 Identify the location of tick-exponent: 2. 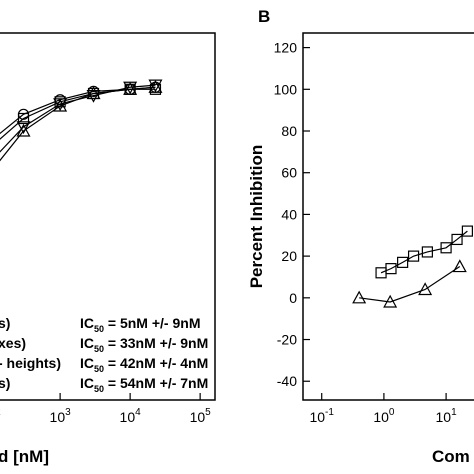
(0, 412).